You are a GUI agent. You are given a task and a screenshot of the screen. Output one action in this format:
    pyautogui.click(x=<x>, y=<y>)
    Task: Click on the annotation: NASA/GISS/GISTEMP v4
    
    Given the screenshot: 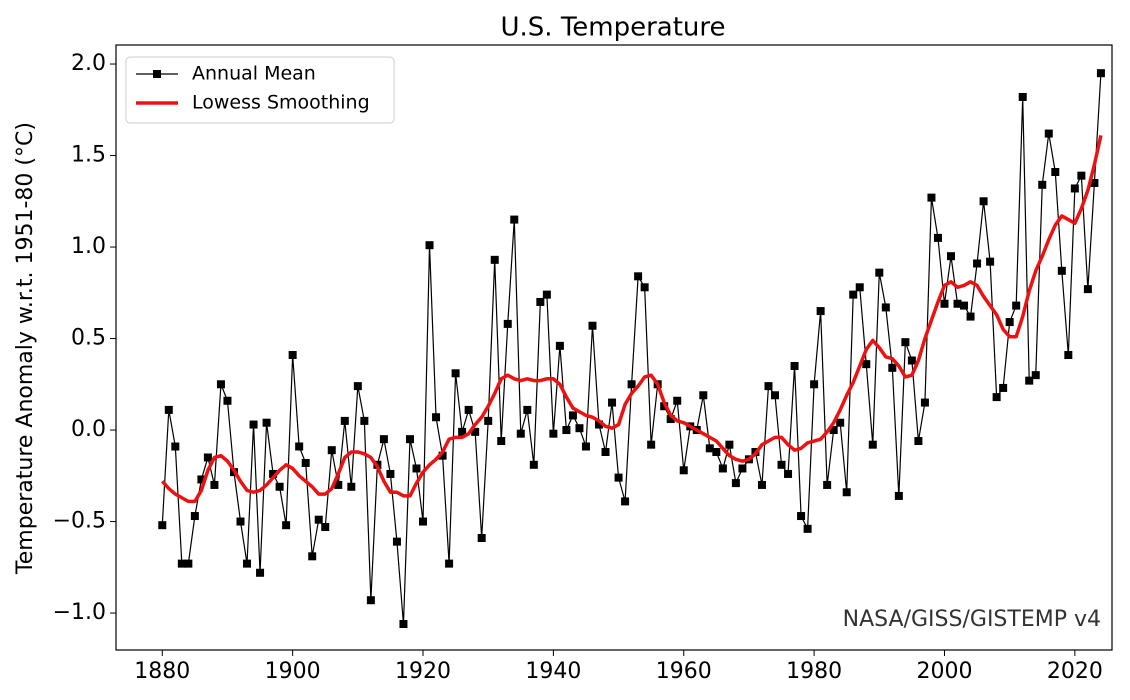 What is the action you would take?
    pyautogui.click(x=972, y=619)
    